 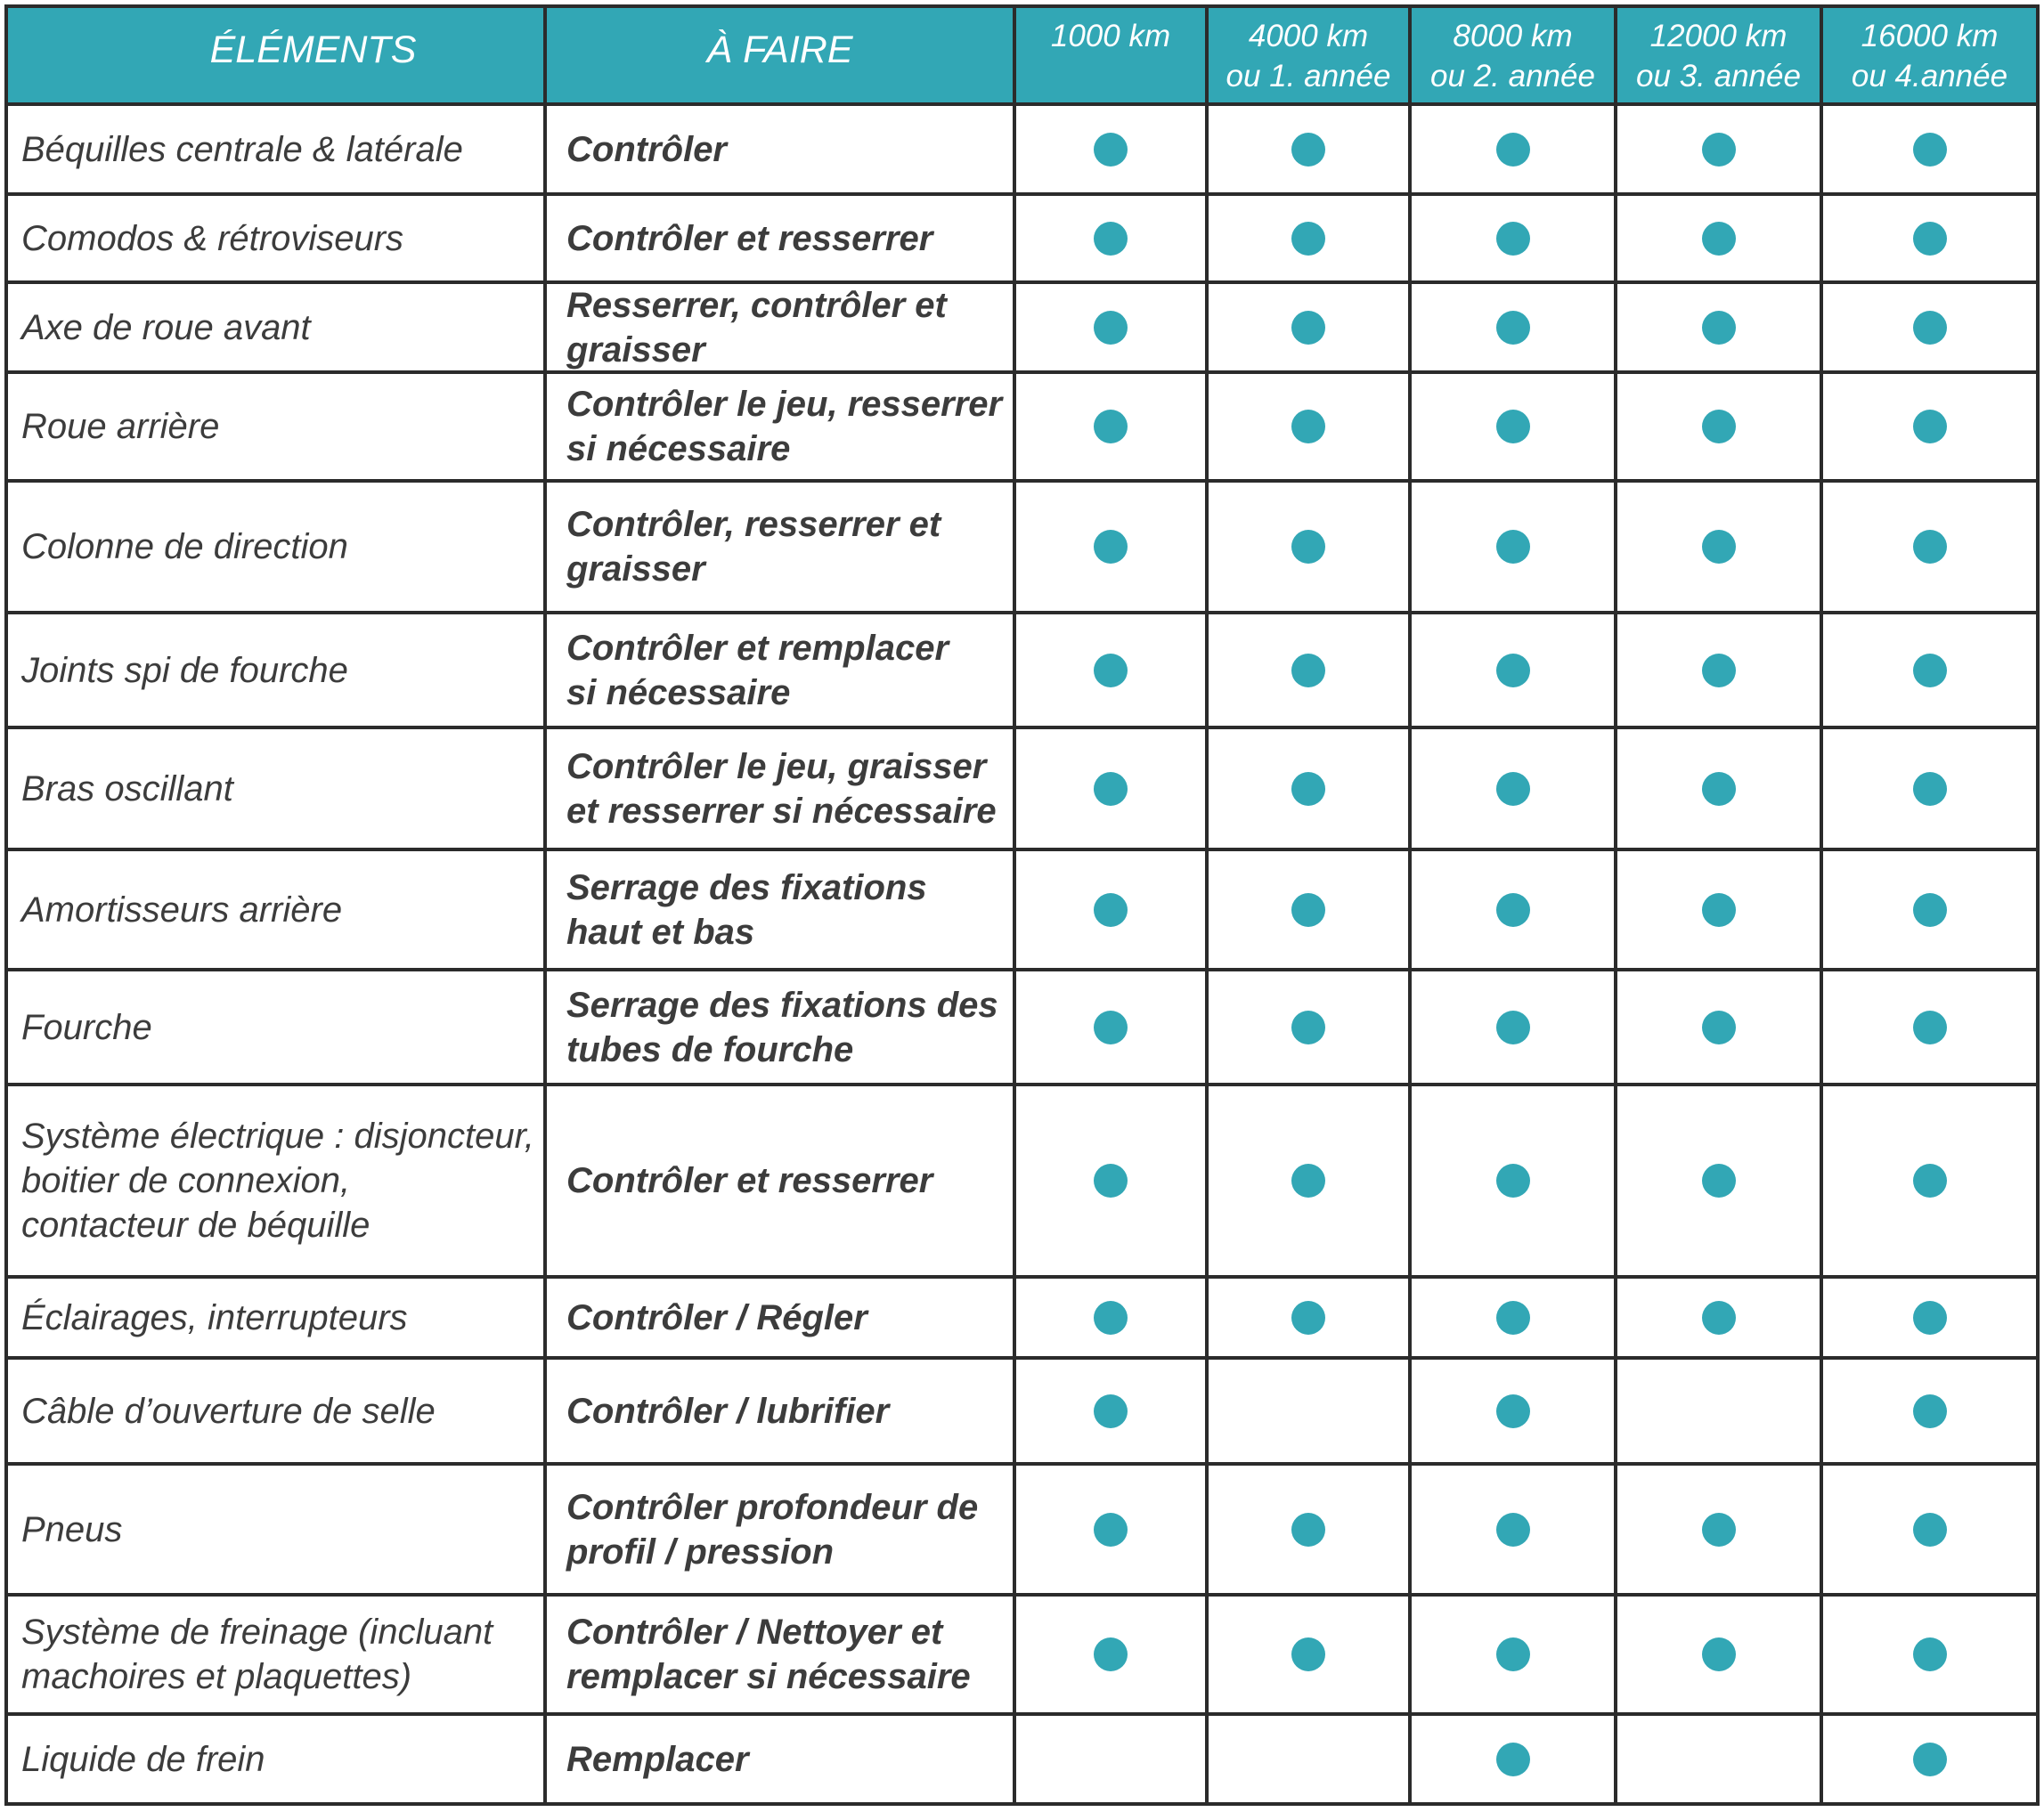 What do you see at coordinates (277, 911) in the screenshot?
I see `element-cell: Amortisseurs arrière` at bounding box center [277, 911].